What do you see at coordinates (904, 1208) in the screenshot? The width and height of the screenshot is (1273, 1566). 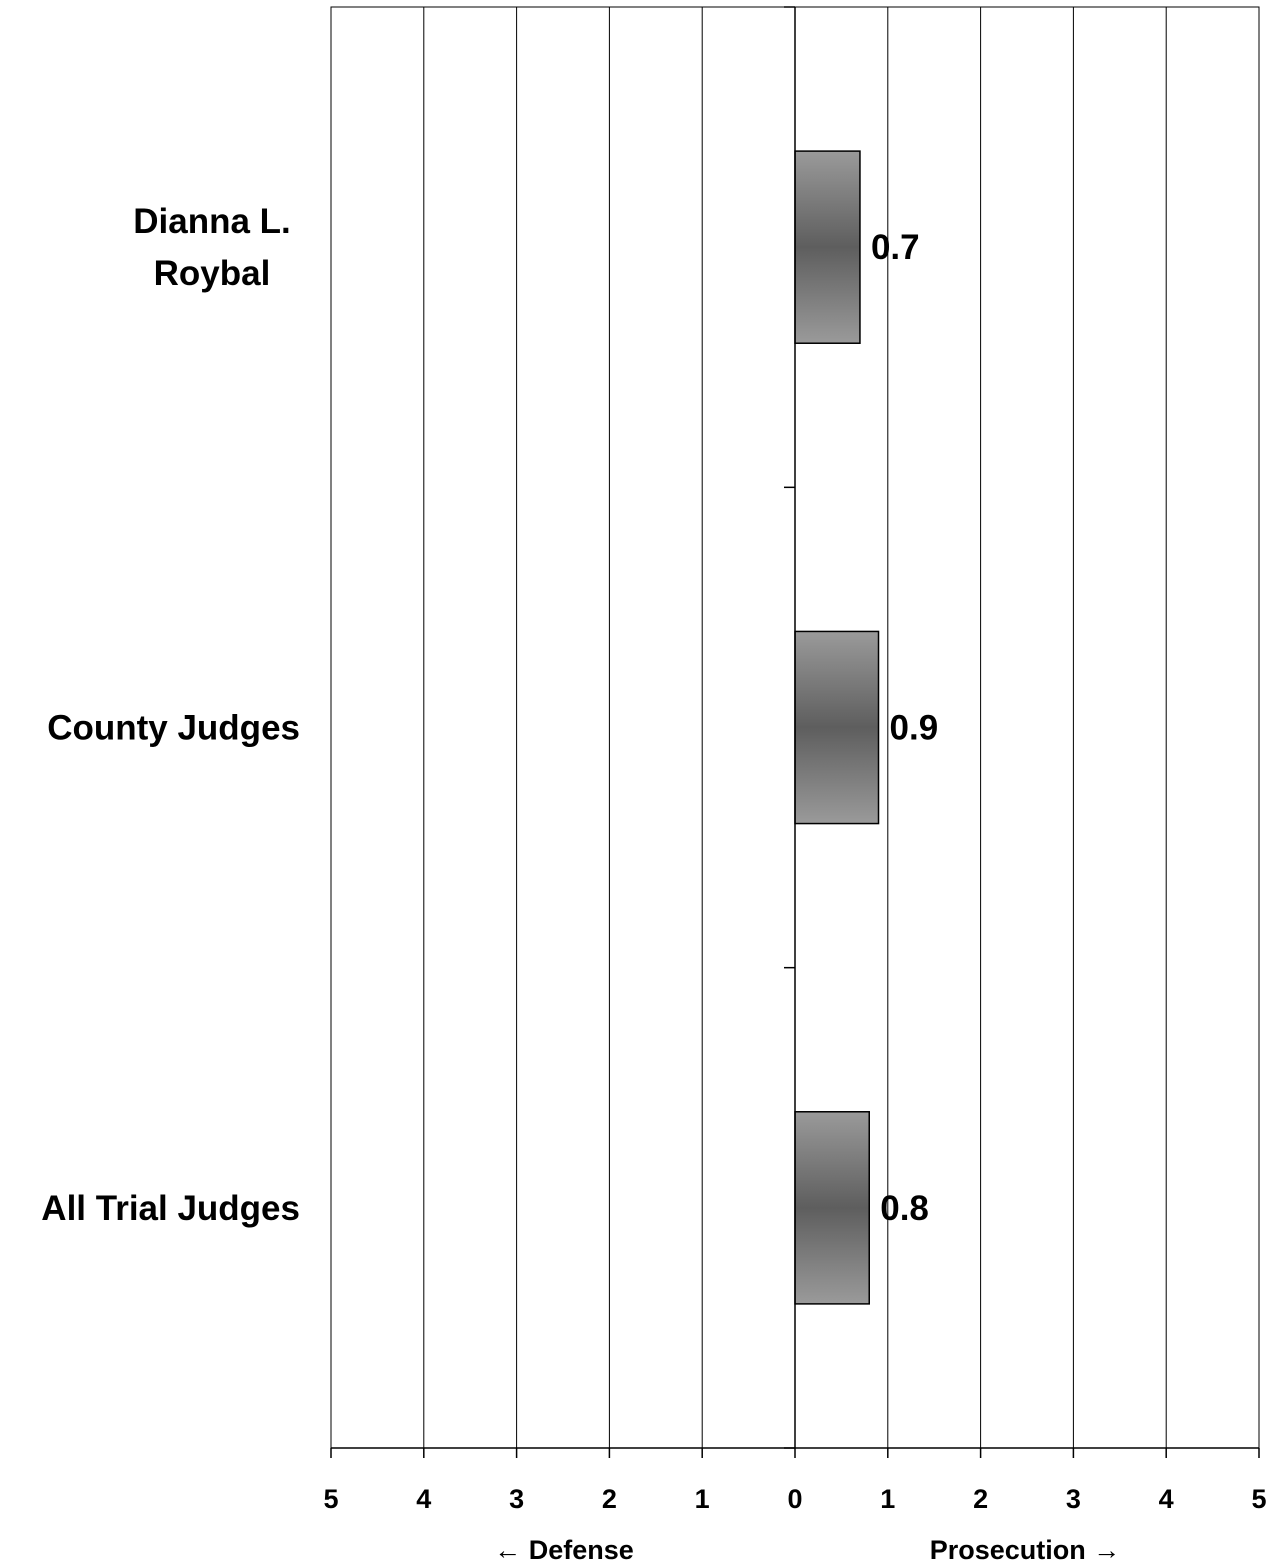 I see `data-label: 0.8` at bounding box center [904, 1208].